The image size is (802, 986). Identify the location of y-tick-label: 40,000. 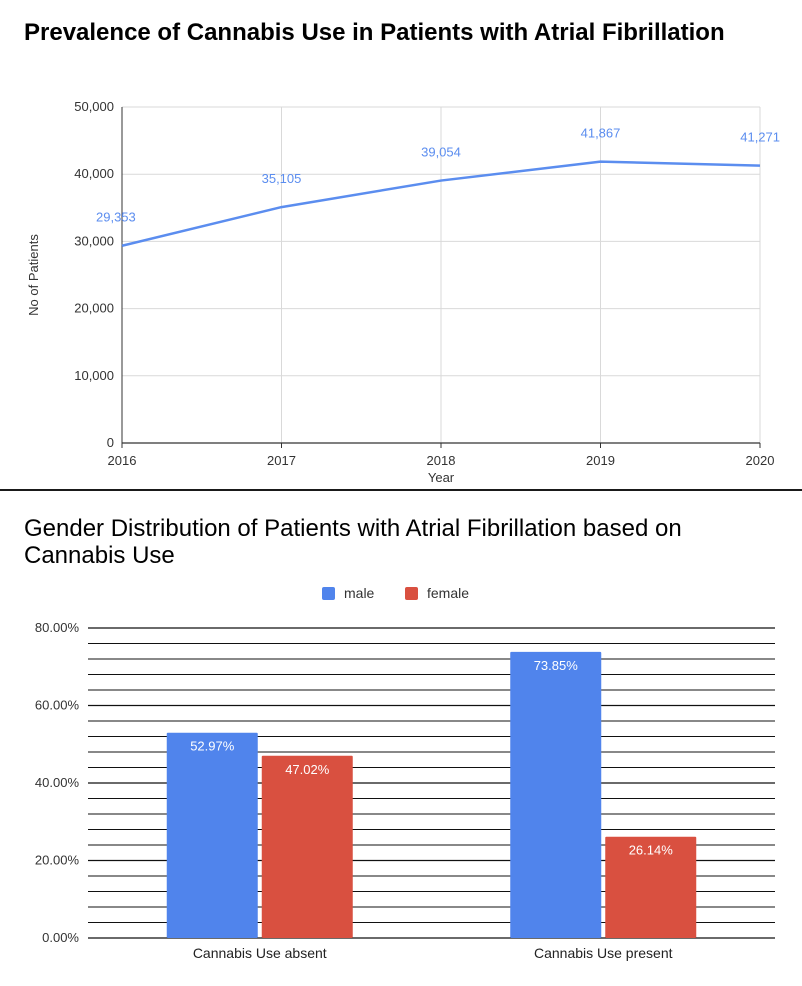
(94, 173).